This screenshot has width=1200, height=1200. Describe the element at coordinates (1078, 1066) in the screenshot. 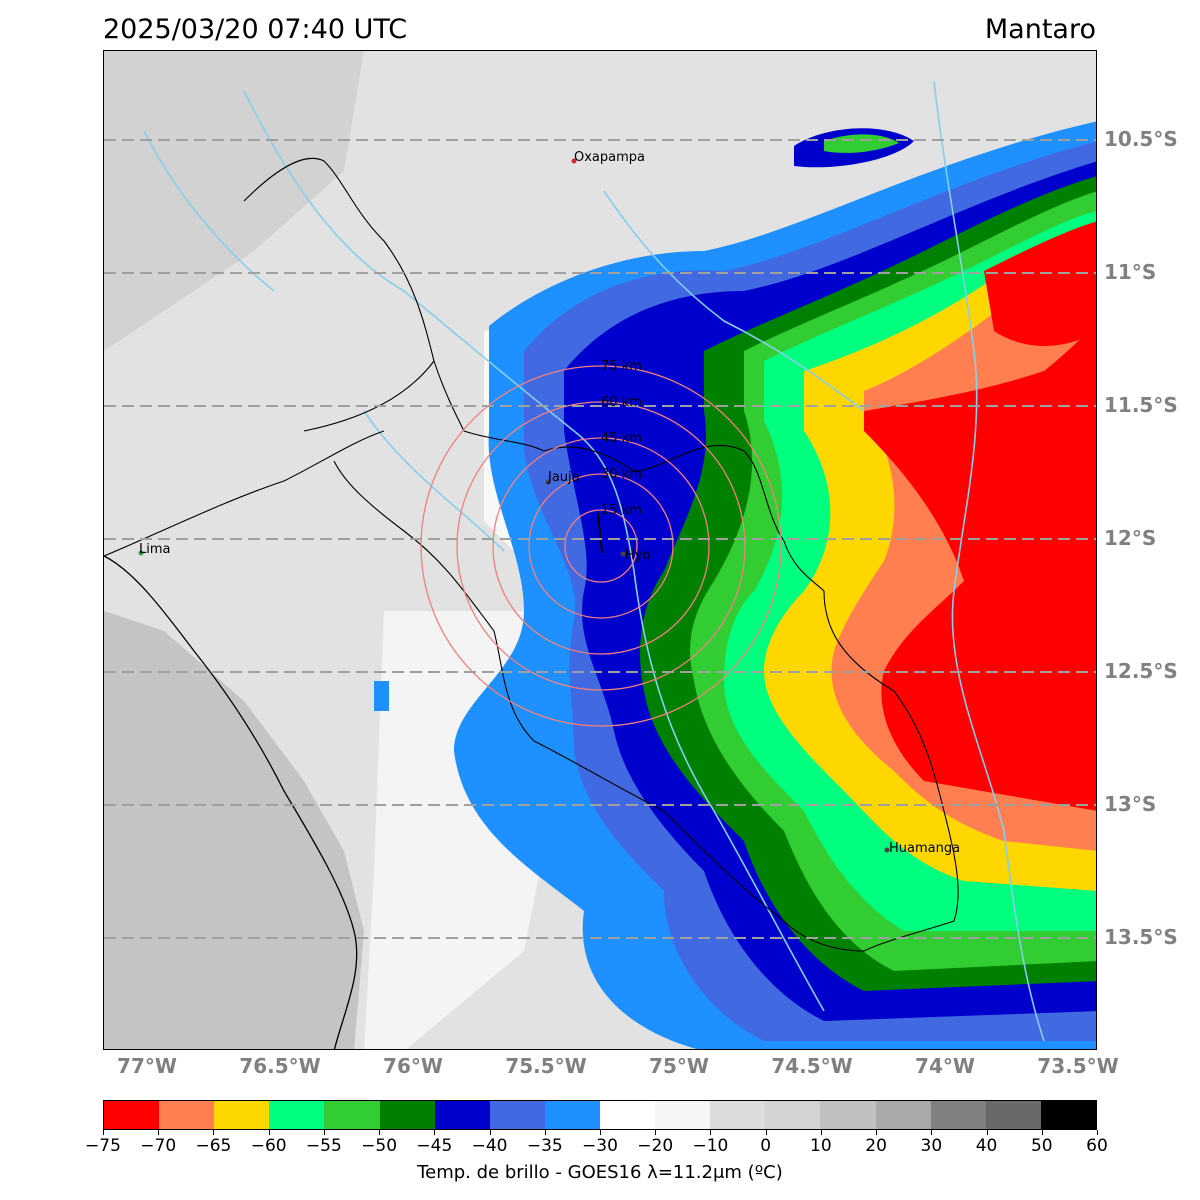

I see `lon-label-73-5: 73.5°W` at that location.